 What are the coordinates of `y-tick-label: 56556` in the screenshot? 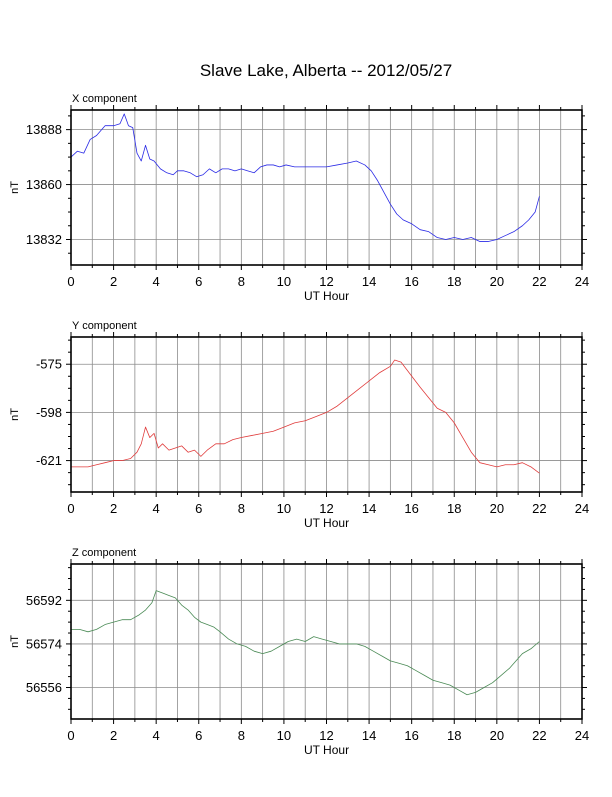 It's located at (44, 687).